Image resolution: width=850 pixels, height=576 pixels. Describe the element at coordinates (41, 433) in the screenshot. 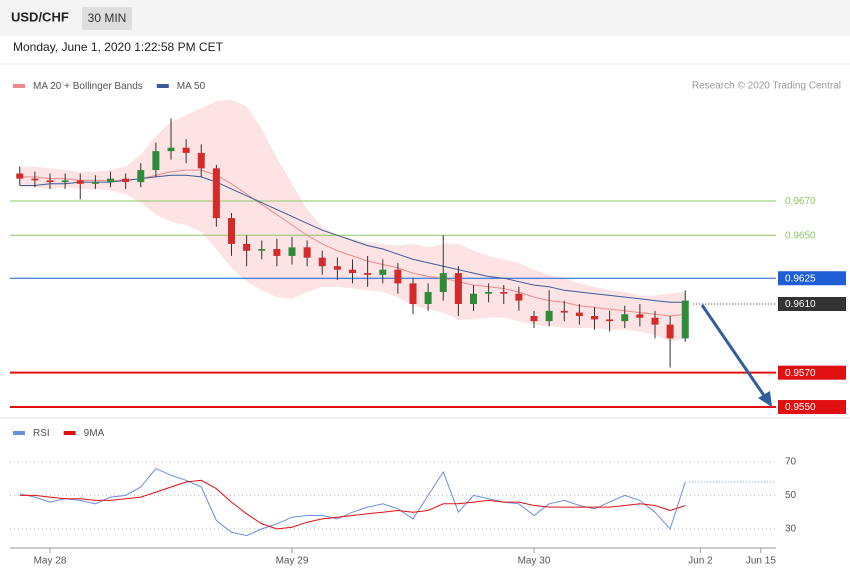

I see `legend-label: RSI` at that location.